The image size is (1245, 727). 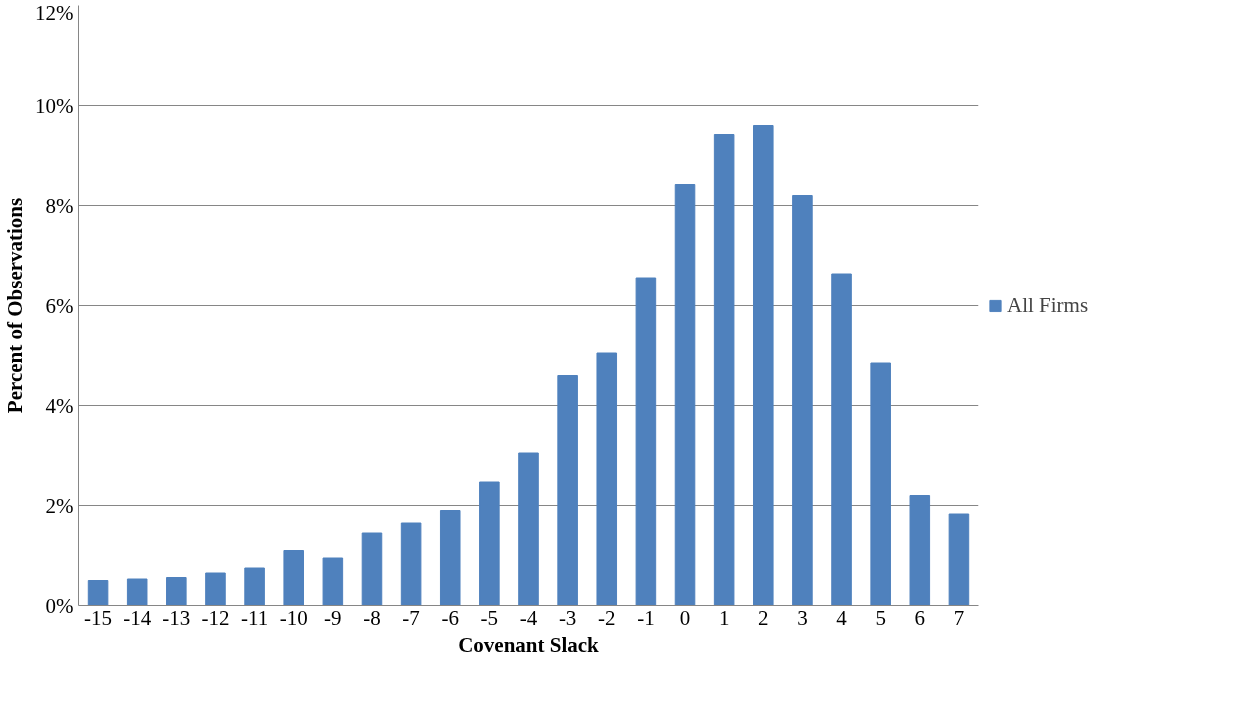 I want to click on y-tick-label: 8%, so click(x=59, y=205).